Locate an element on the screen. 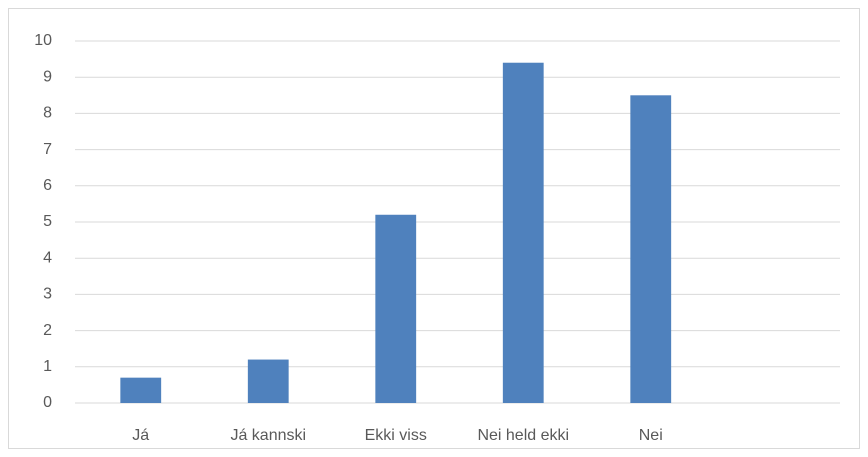 The image size is (868, 457). y-tick-label: 2 is located at coordinates (47, 330).